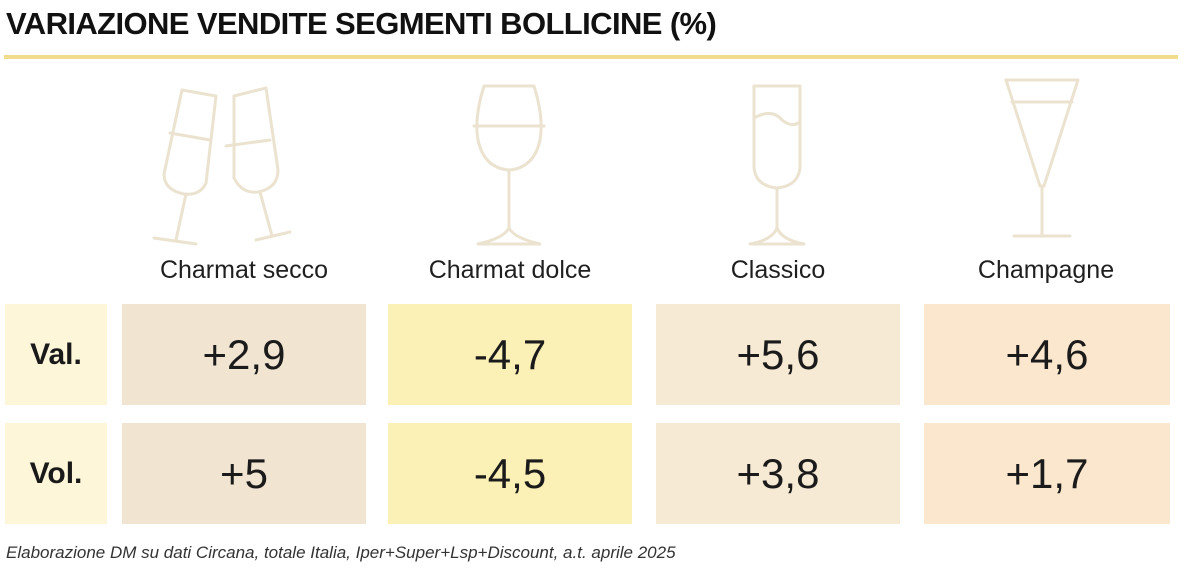 Image resolution: width=1186 pixels, height=578 pixels. I want to click on cell-val-charmat-secco: +2,9, so click(244, 354).